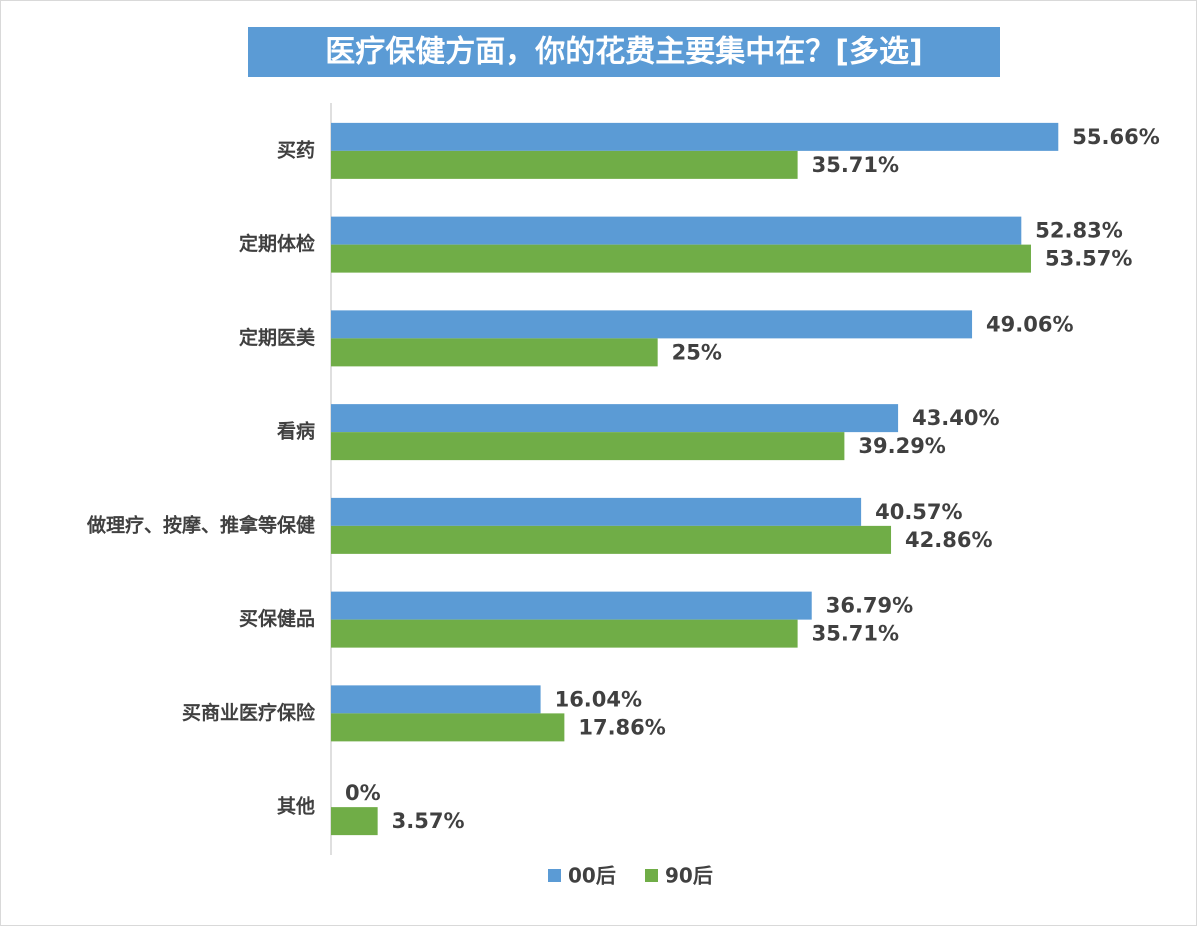  I want to click on data-label: 36.79%, so click(869, 606).